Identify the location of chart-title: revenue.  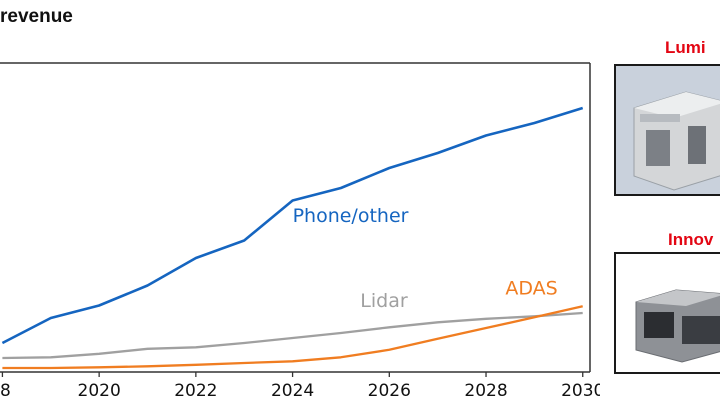
(36, 16).